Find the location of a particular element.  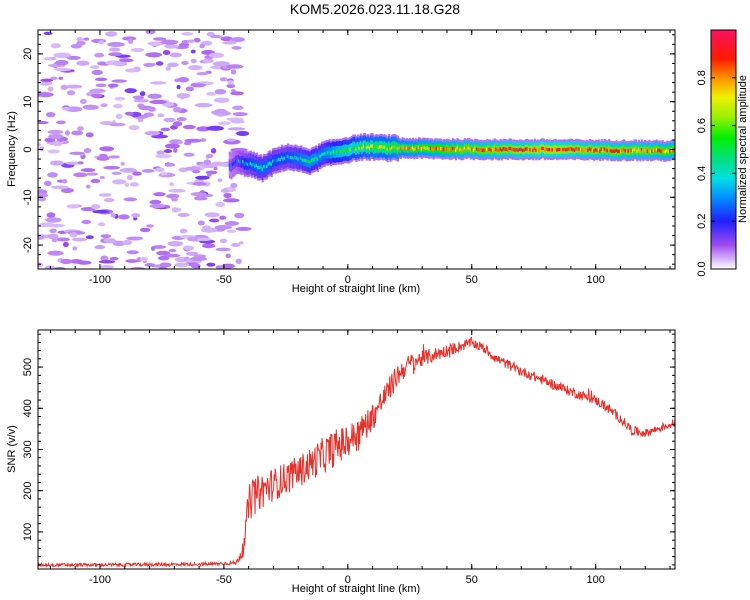

spectrogram-x-tick-label: 0 is located at coordinates (348, 280).